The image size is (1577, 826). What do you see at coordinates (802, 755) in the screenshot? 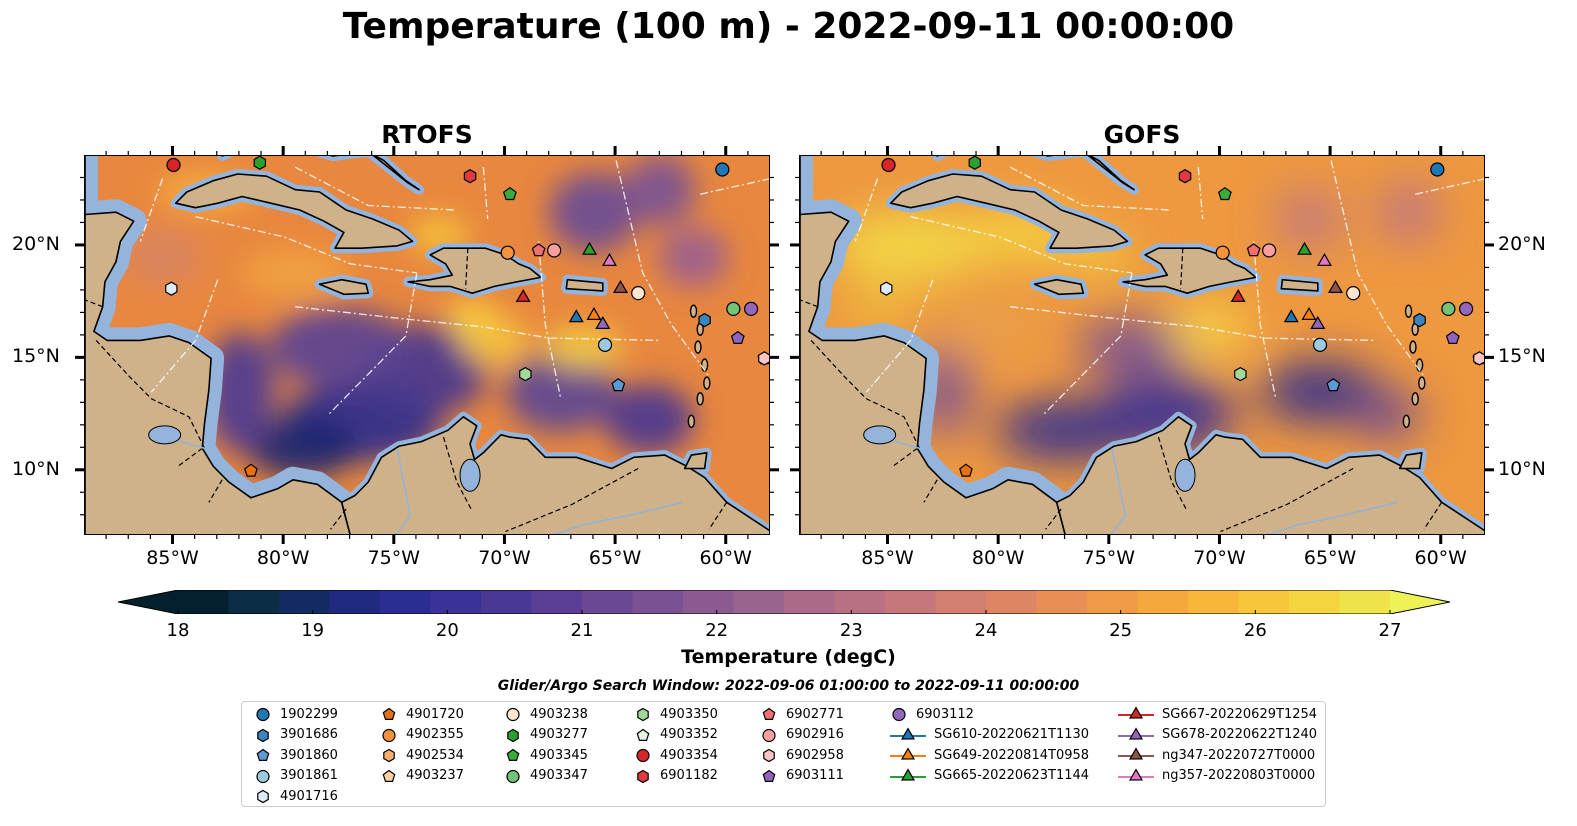
I see `legend-item: 6902958` at bounding box center [802, 755].